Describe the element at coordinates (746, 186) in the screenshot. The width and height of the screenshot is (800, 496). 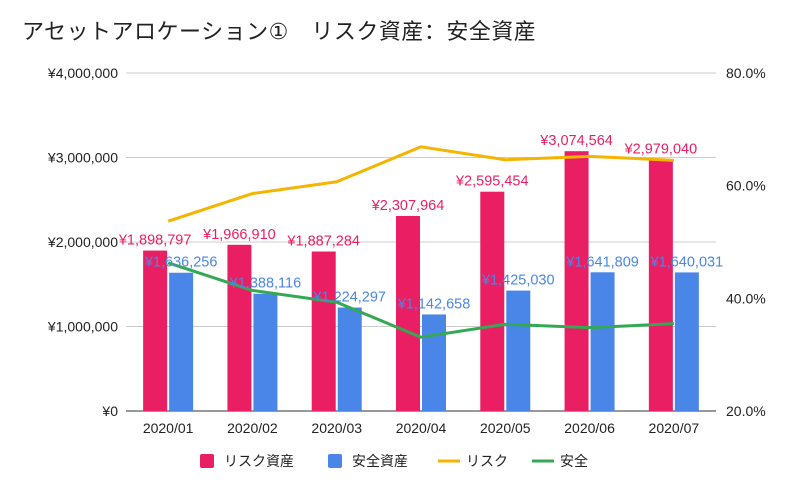
I see `y-right-tick-label: 60.0%` at that location.